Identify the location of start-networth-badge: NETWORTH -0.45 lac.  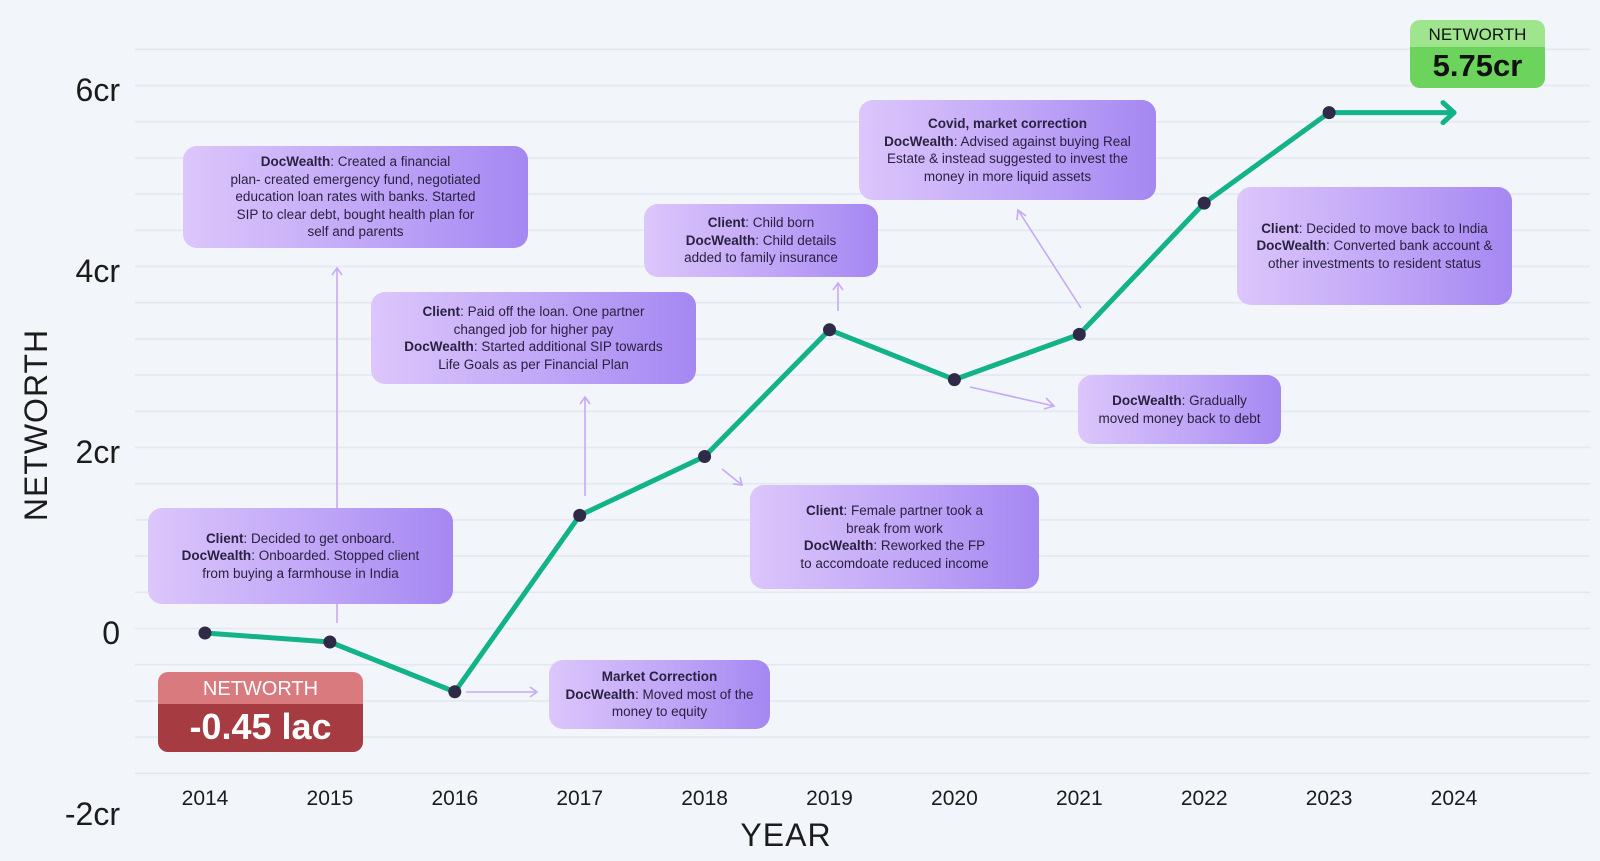
(260, 712).